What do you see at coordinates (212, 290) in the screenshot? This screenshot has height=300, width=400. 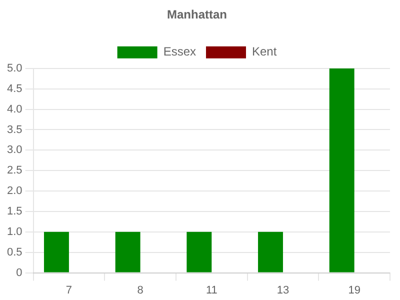 I see `x-tick-label: 11` at bounding box center [212, 290].